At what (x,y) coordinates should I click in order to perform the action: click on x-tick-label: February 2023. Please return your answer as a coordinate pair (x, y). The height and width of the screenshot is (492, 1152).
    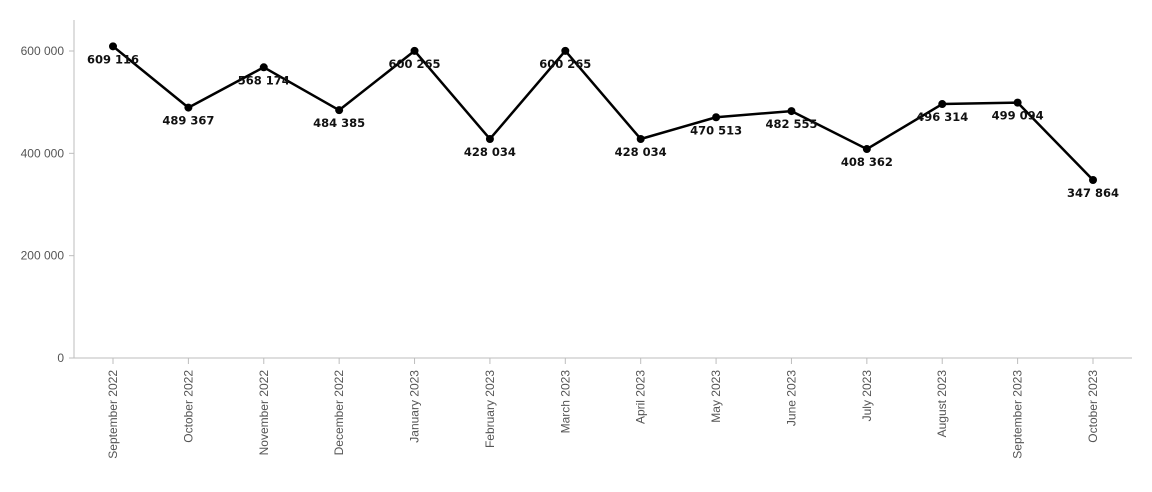
    Looking at the image, I should click on (490, 409).